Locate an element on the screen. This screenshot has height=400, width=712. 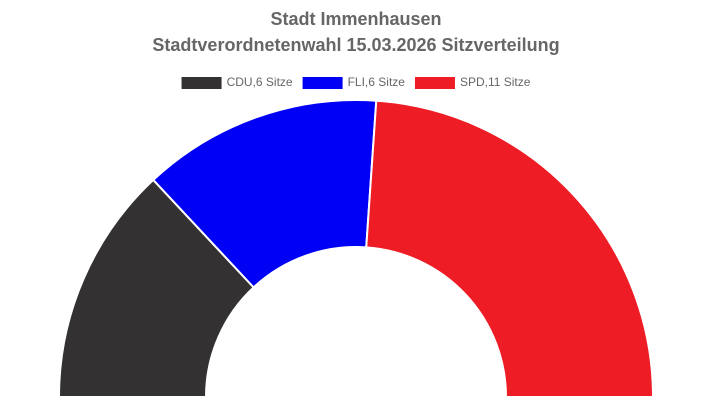
chart-title: Stadt Immenhausen is located at coordinates (355, 19).